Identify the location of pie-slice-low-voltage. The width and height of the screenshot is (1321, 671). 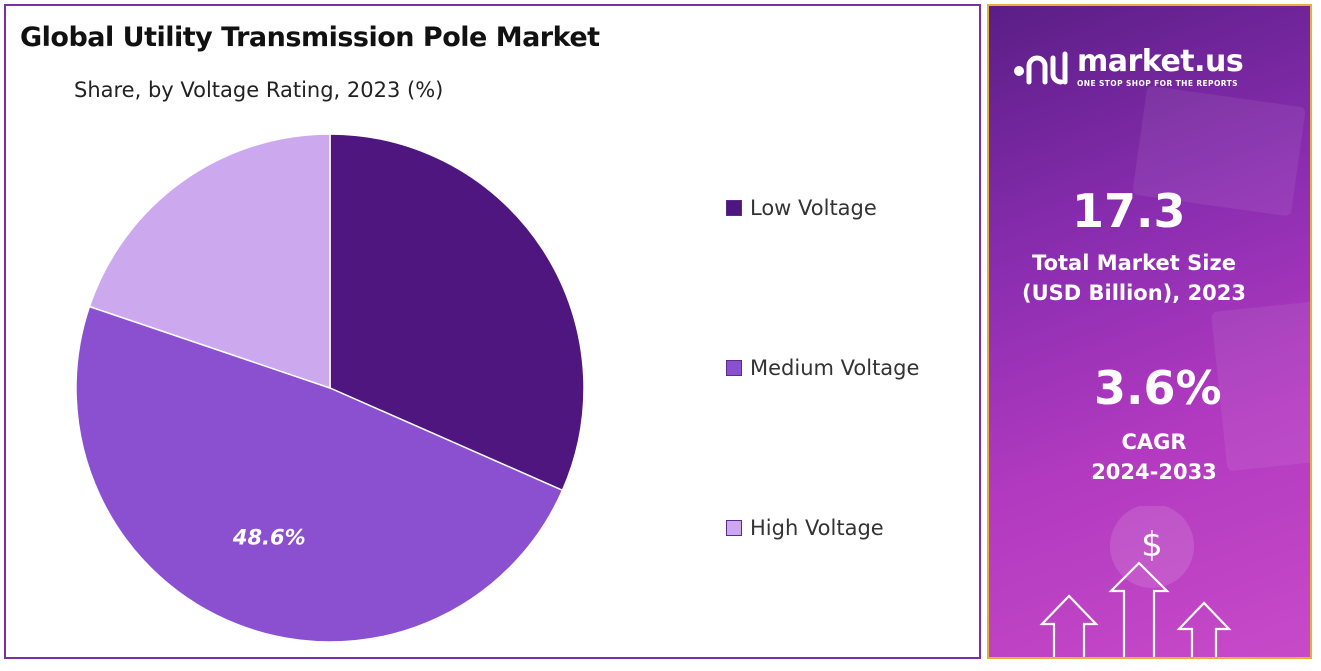
(457, 312).